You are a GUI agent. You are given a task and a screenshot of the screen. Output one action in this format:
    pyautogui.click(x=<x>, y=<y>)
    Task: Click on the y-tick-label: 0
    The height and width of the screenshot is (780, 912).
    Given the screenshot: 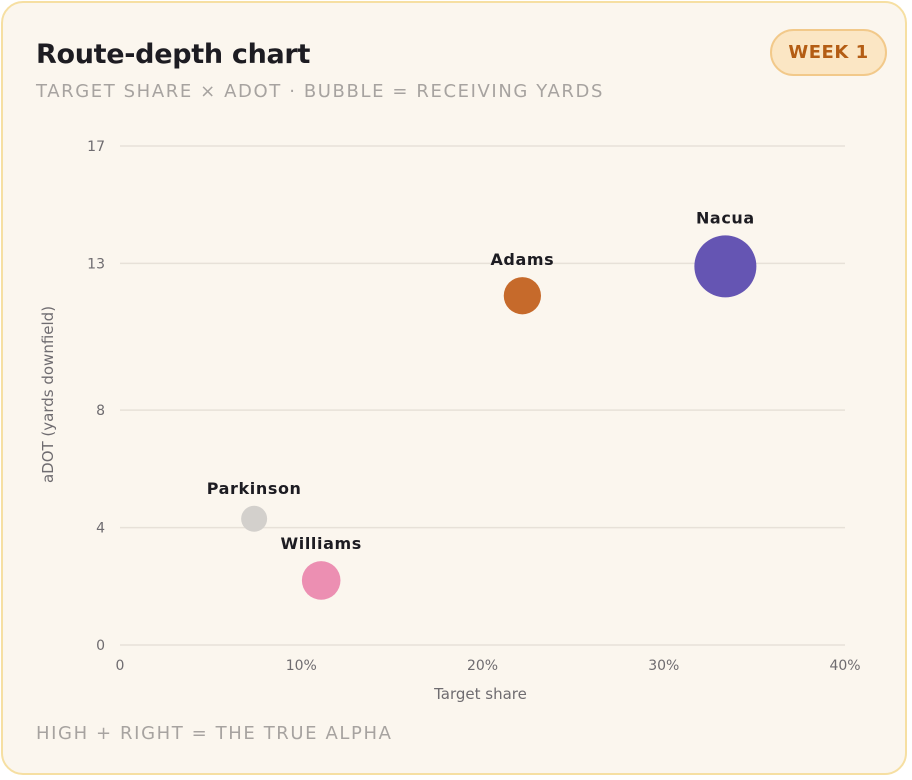 What is the action you would take?
    pyautogui.click(x=100, y=646)
    